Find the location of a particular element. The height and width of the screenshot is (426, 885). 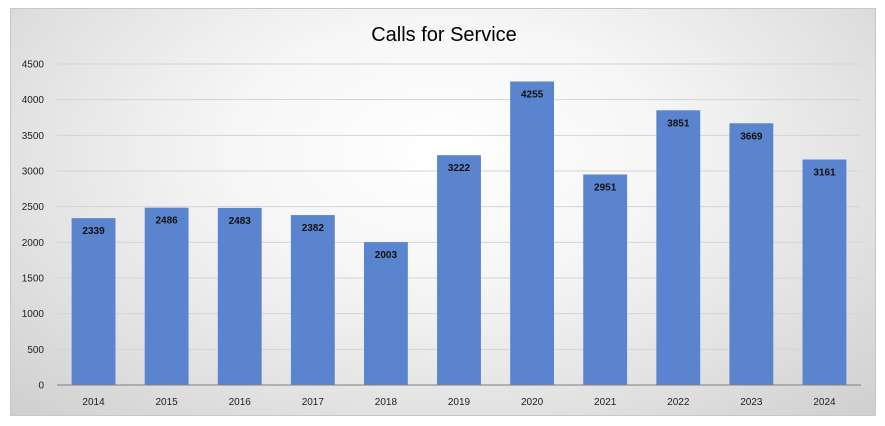

bar-2018 is located at coordinates (385, 313).